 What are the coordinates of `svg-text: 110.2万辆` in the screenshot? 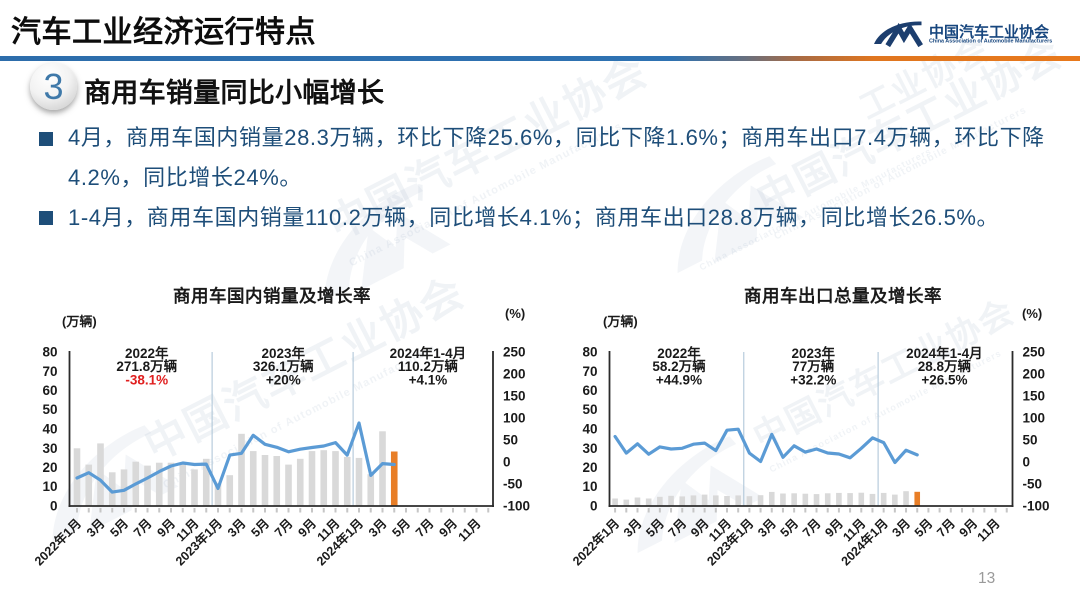 It's located at (428, 366).